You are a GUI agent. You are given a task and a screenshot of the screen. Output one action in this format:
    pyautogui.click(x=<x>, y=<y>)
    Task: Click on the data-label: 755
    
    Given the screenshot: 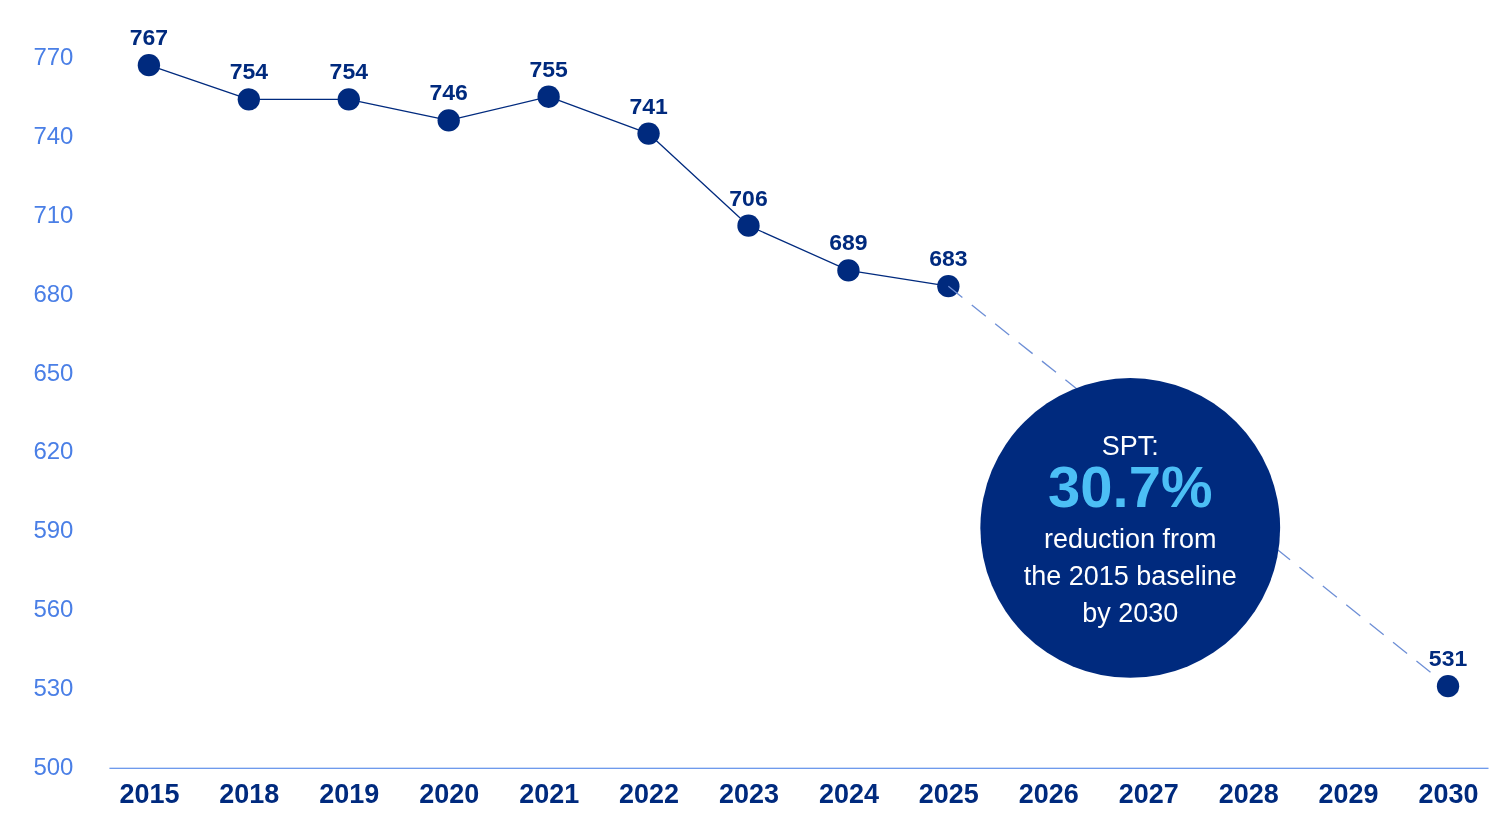 What is the action you would take?
    pyautogui.click(x=549, y=68)
    